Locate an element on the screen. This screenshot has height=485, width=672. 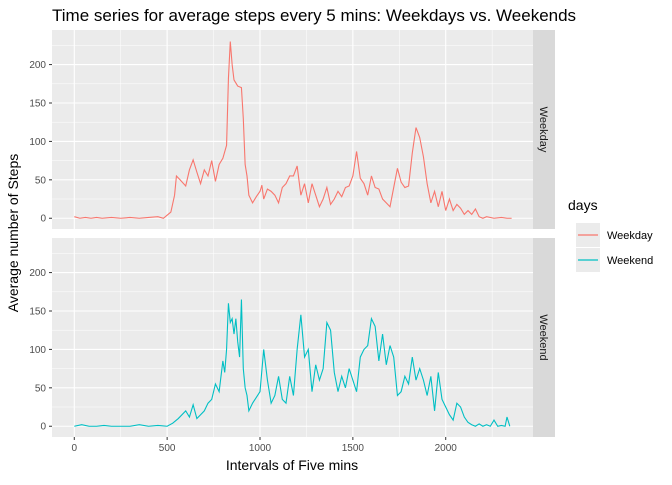
strip-label-weekday: Weekday is located at coordinates (543, 130).